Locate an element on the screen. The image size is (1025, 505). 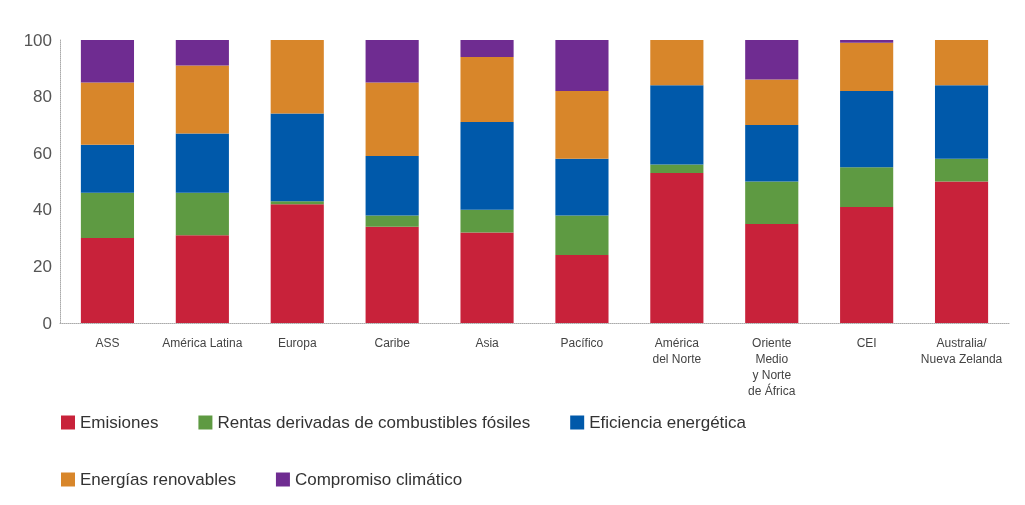
y-tick-label: 80 is located at coordinates (42, 97).